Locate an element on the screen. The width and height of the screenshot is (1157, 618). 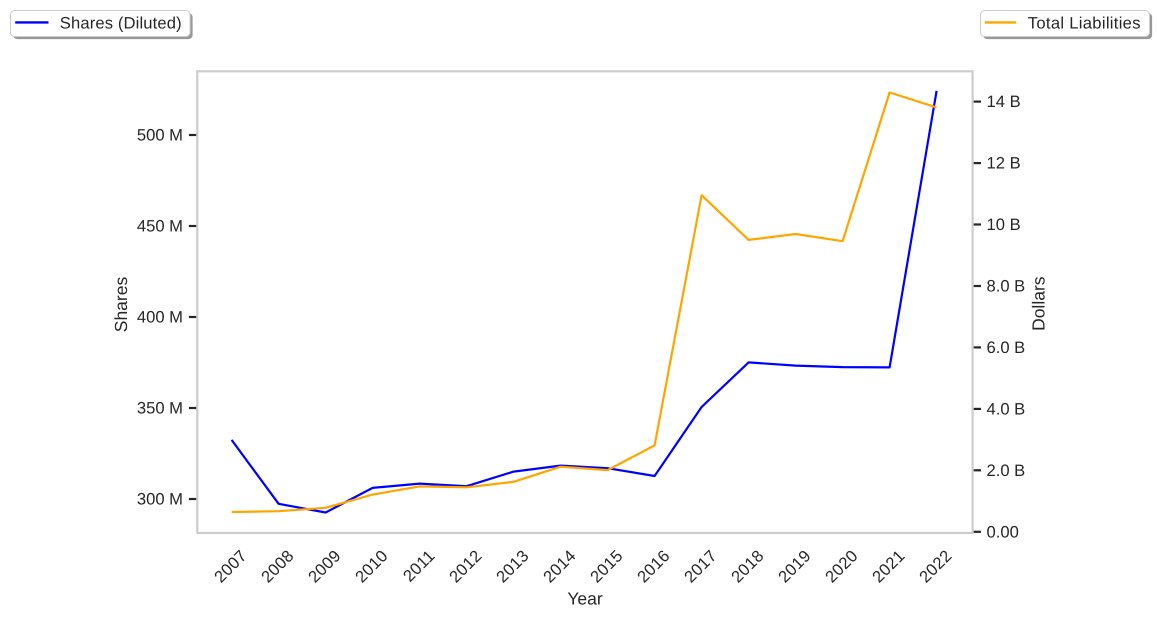
svg-text: 8.0 B is located at coordinates (1006, 286).